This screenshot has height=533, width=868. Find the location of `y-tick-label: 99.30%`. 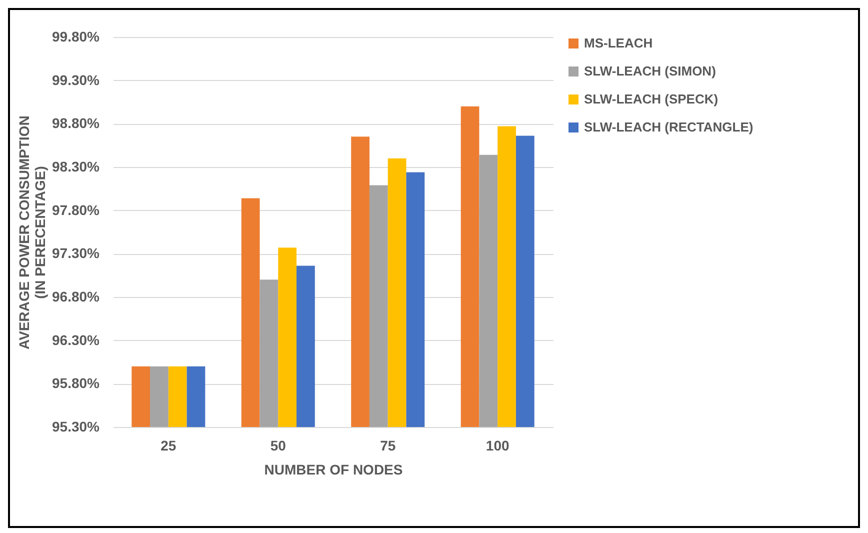

y-tick-label: 99.30% is located at coordinates (76, 80).